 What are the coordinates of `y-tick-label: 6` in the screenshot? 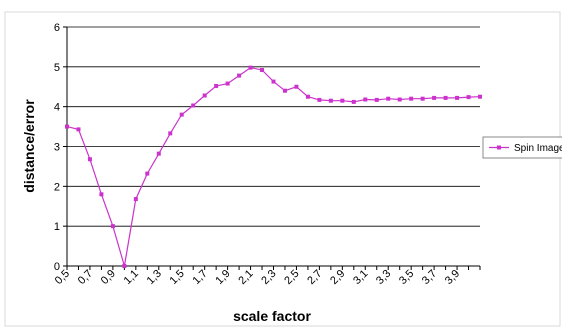 It's located at (57, 28).